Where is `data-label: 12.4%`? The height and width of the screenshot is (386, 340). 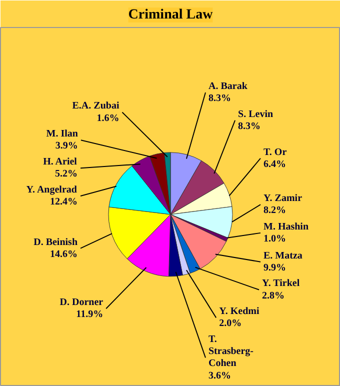
data-label: 12.4% is located at coordinates (64, 202).